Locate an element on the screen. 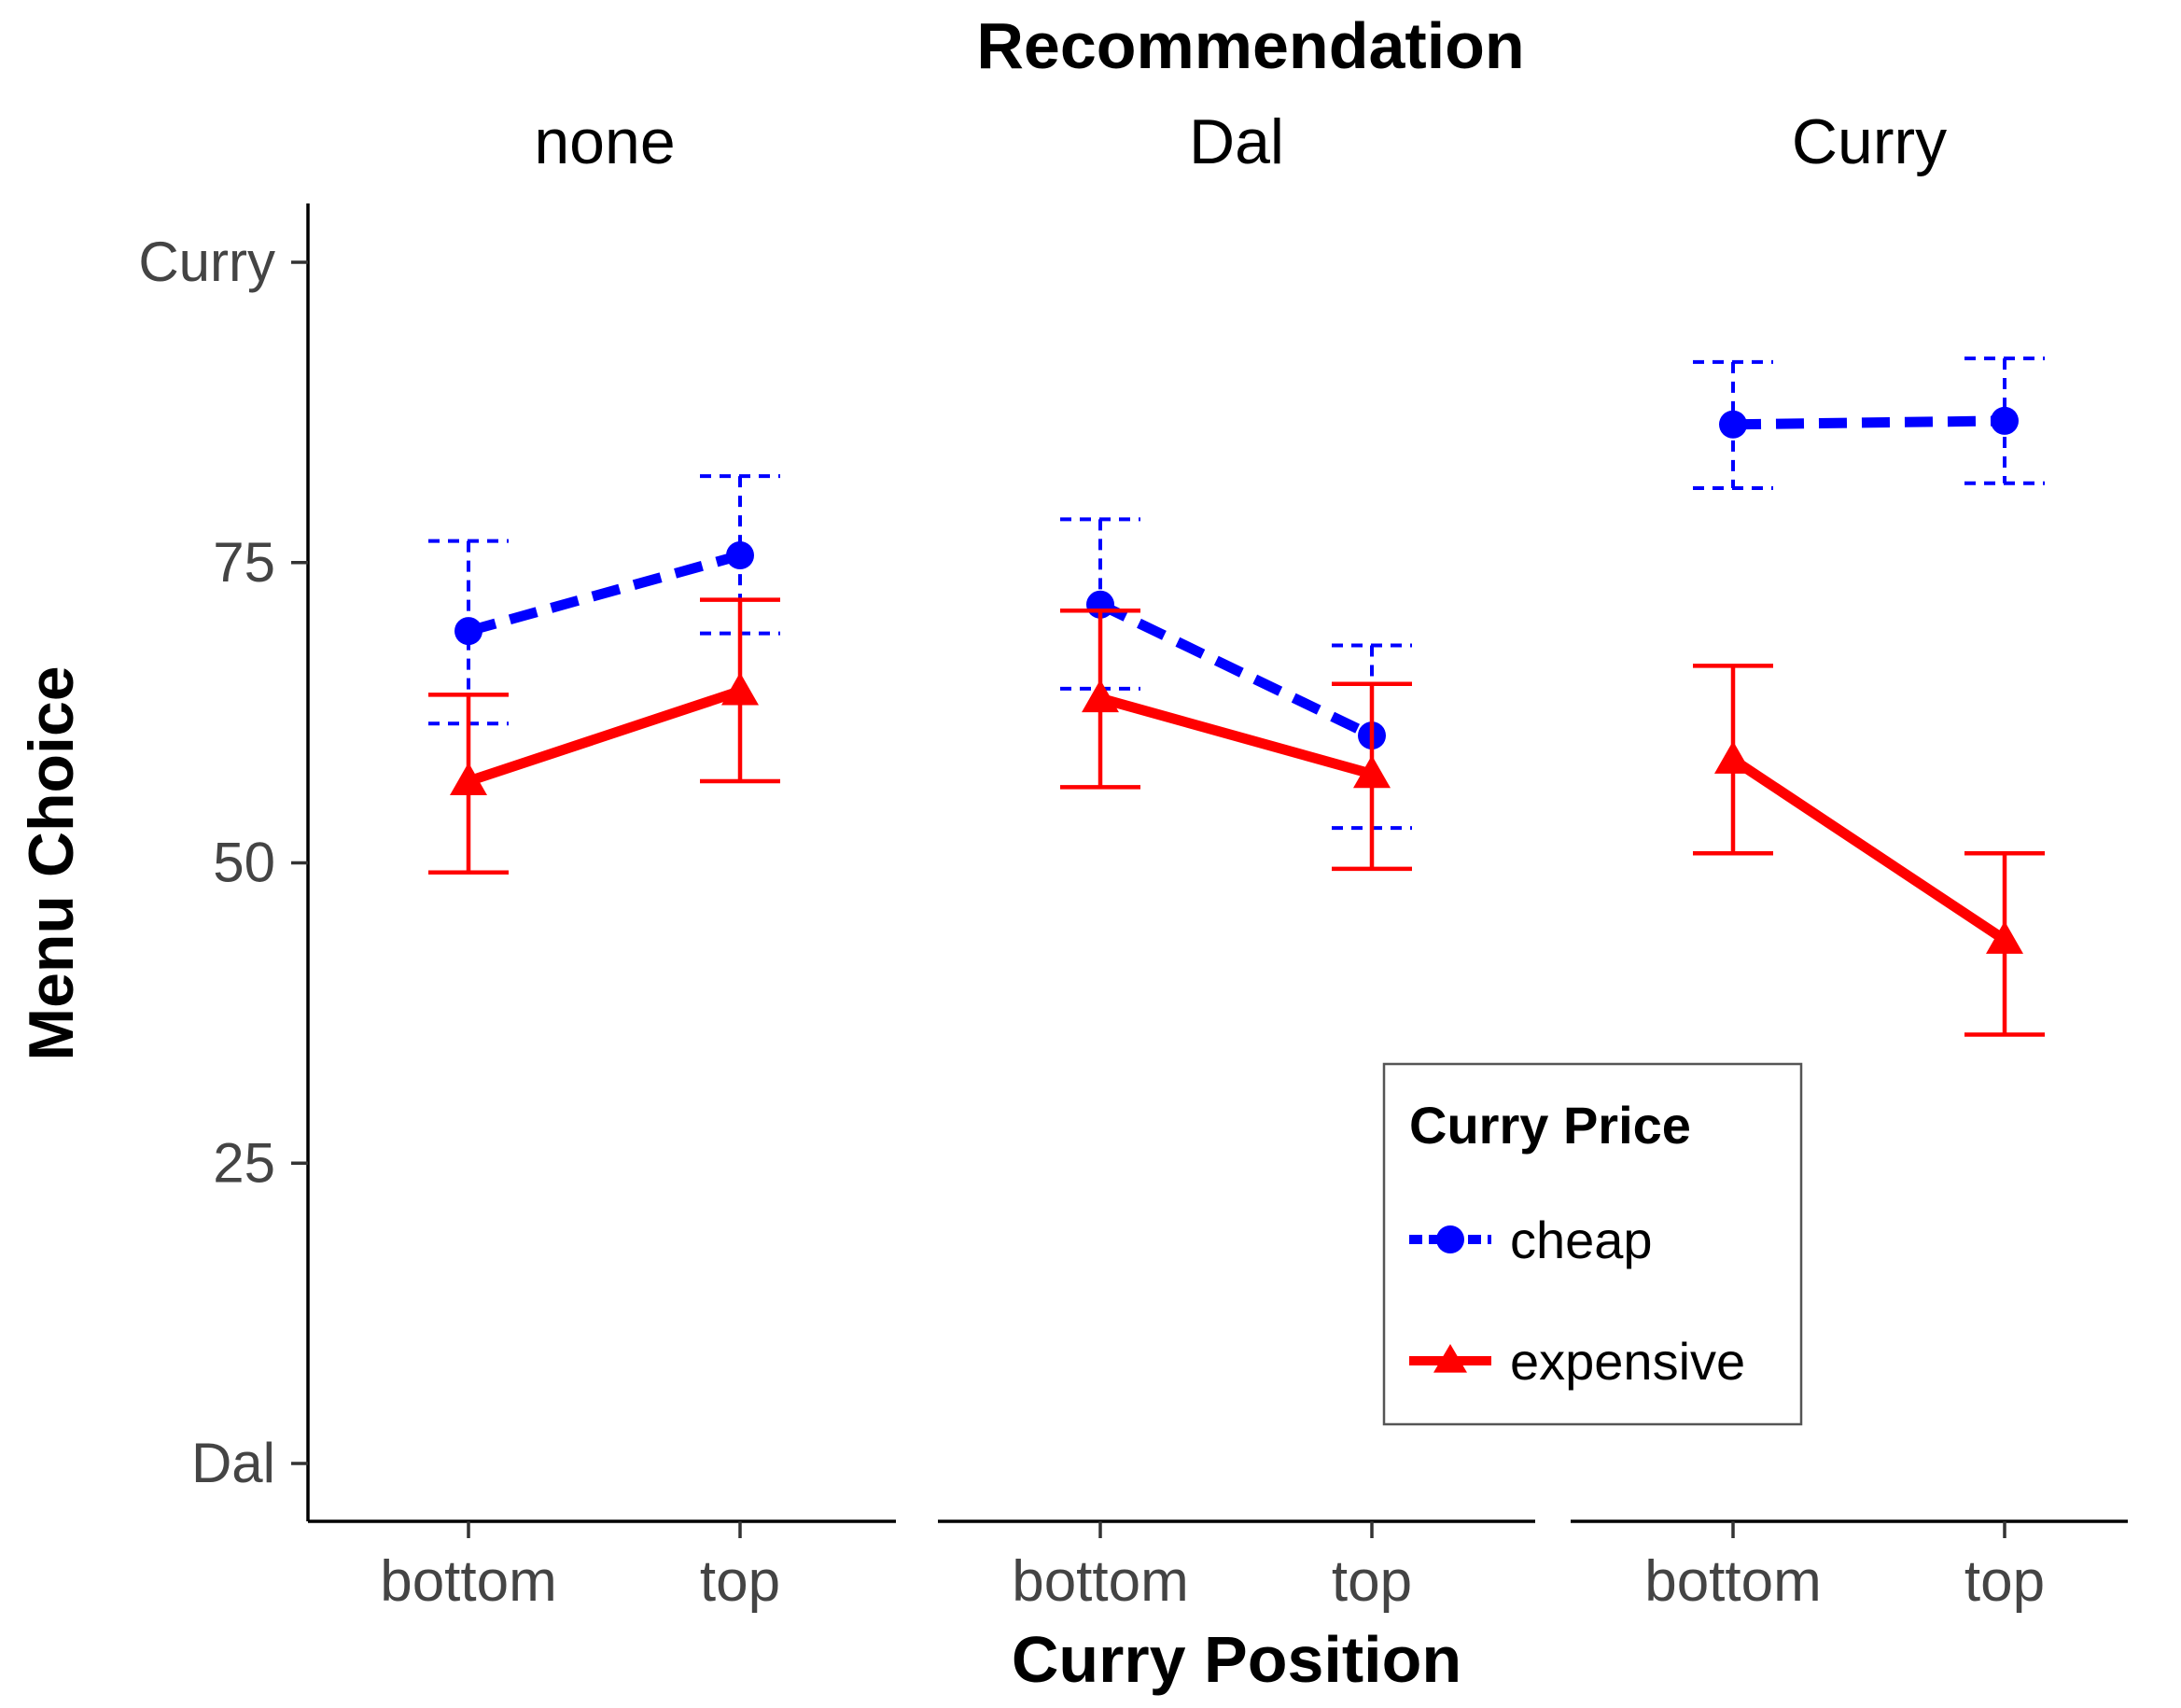 The image size is (2181, 1708). series-cheap is located at coordinates (1869, 423).